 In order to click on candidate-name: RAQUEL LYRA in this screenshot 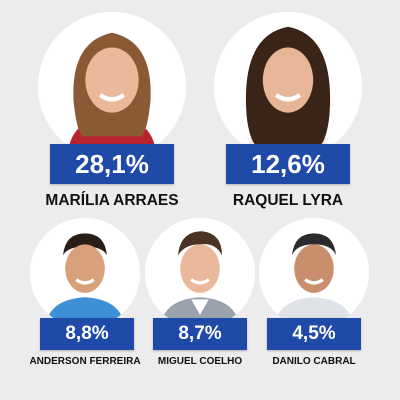, I will do `click(288, 200)`.